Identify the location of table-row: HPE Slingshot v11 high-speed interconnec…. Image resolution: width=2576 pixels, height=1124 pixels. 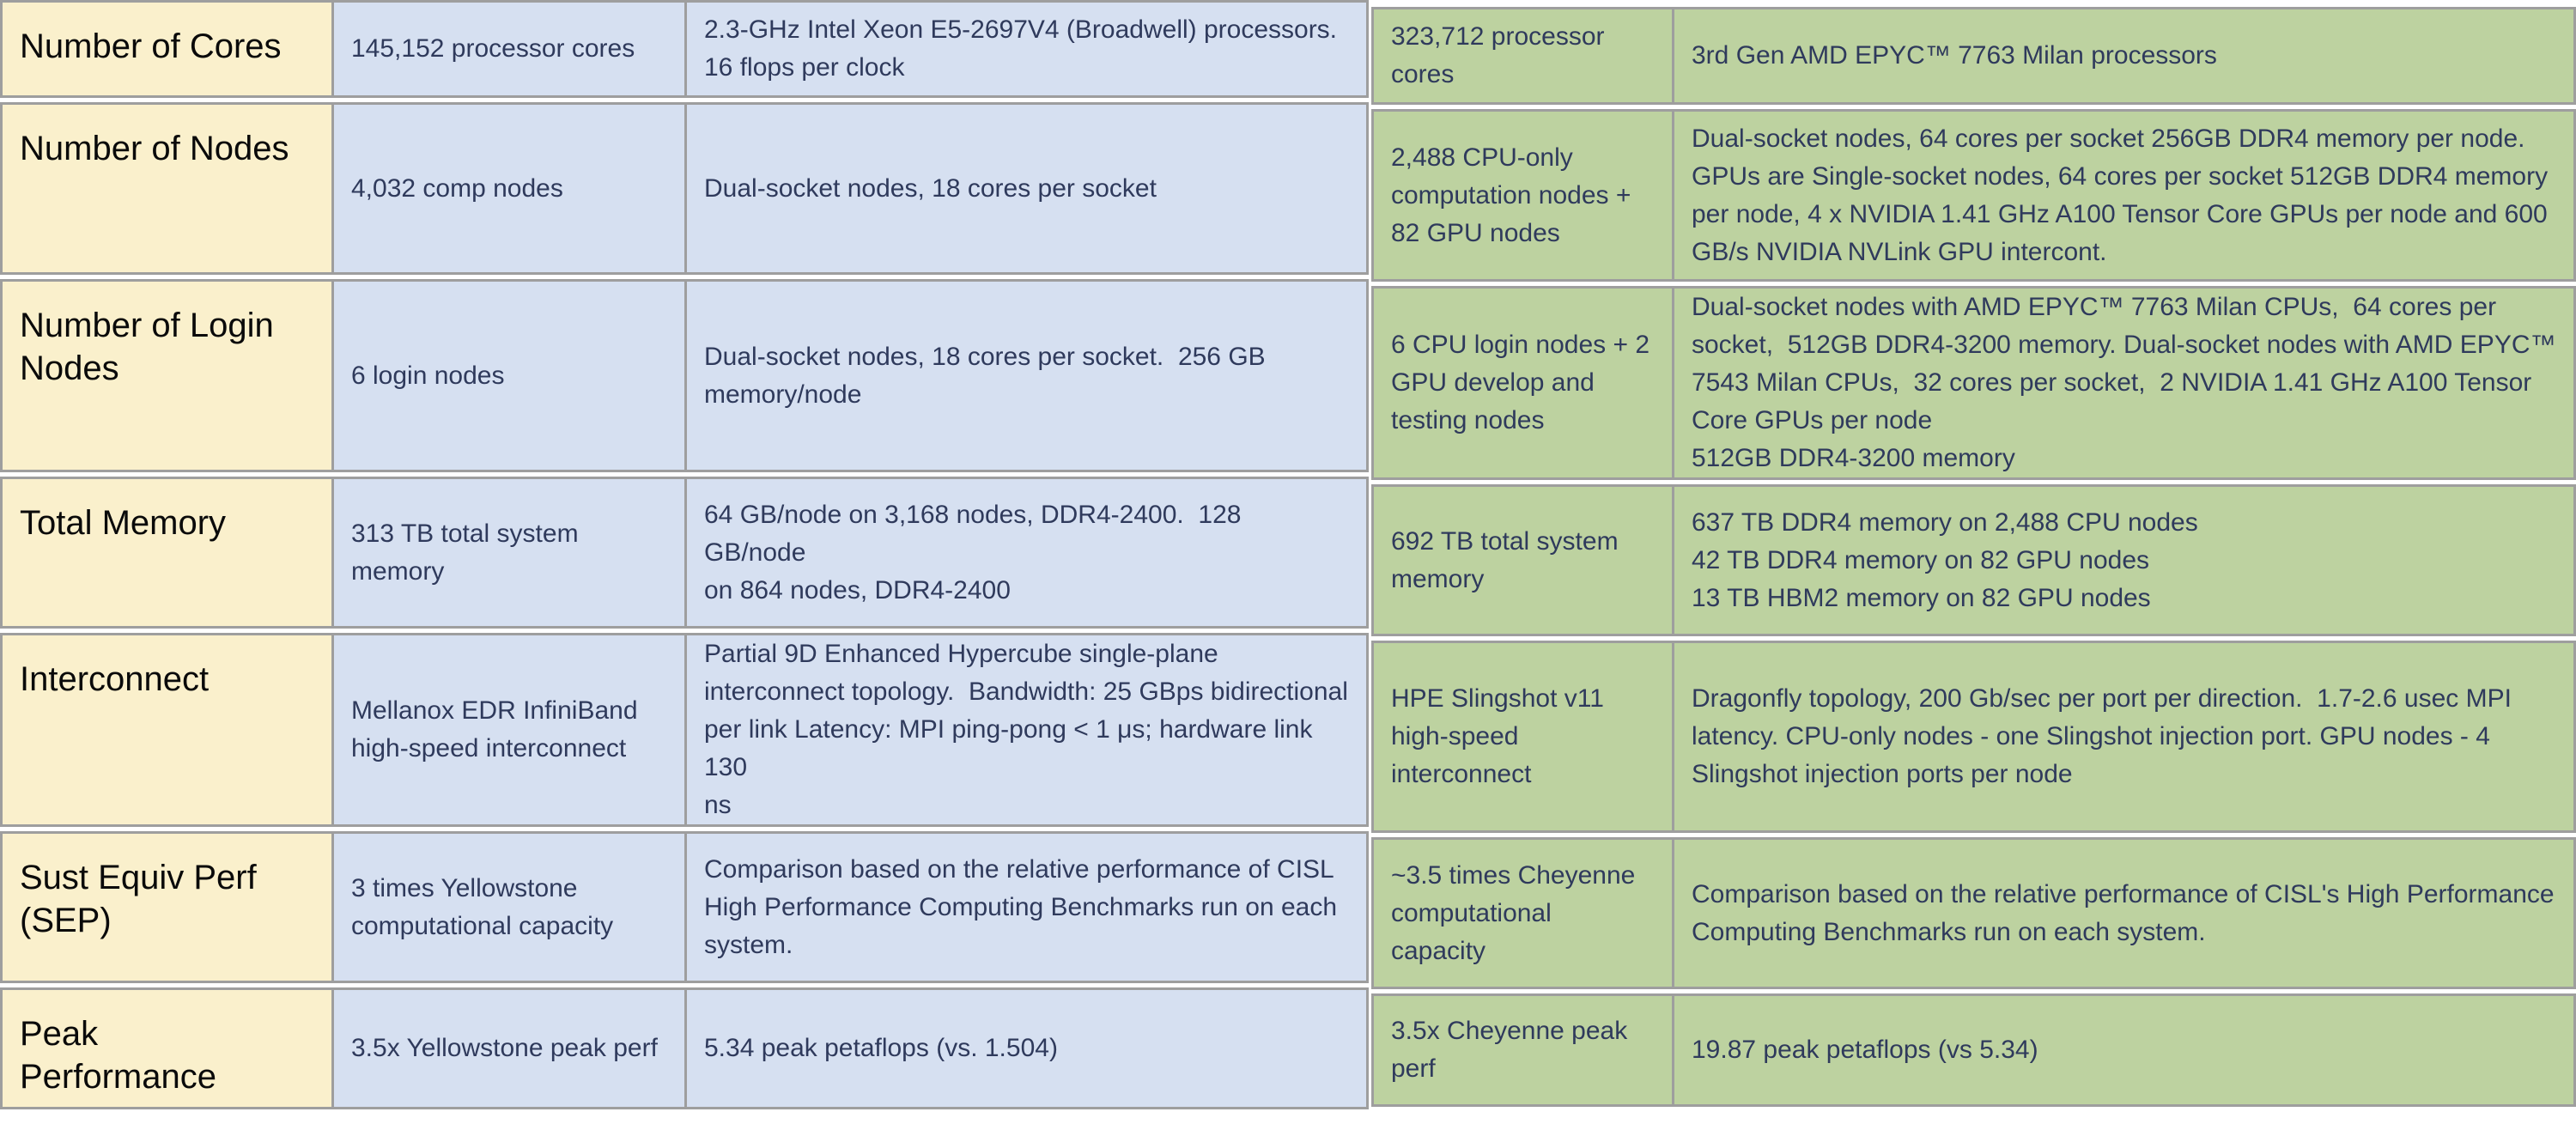
(1974, 737).